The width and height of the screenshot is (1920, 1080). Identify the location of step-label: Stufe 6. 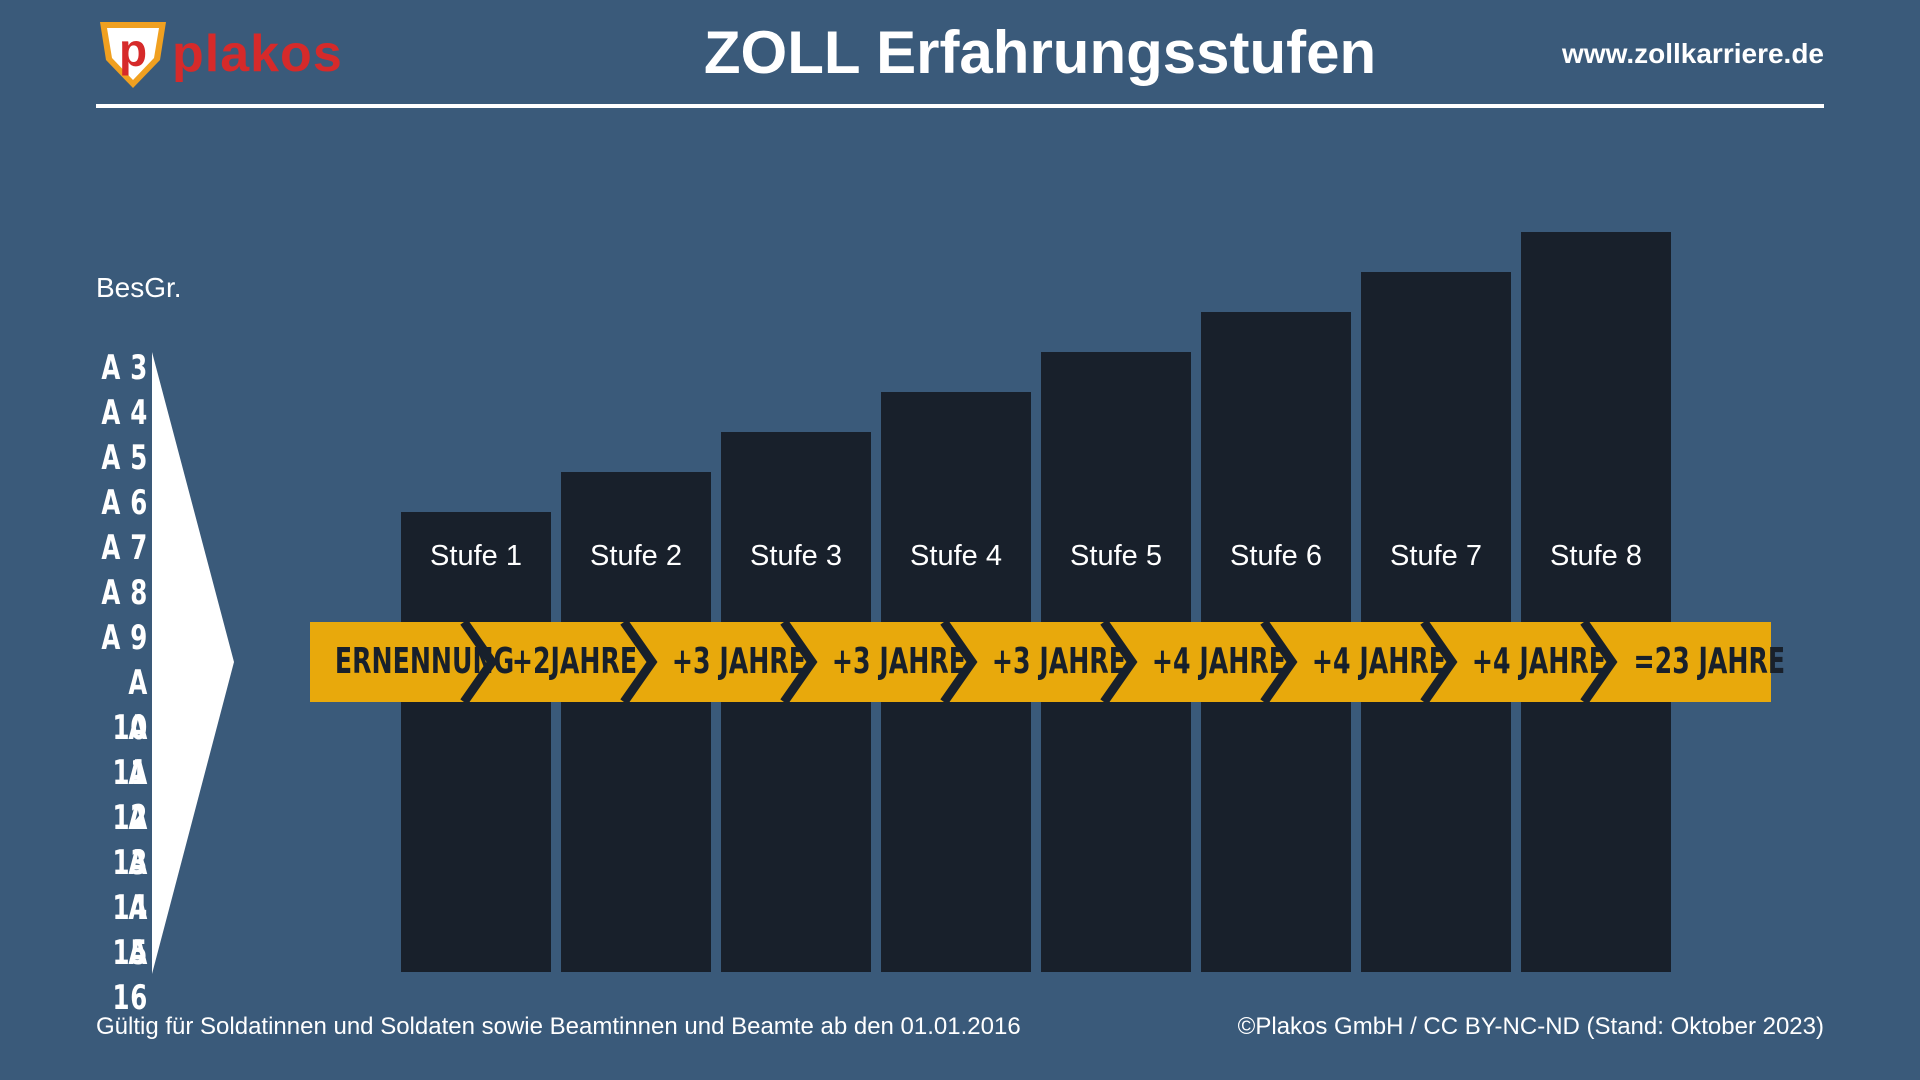
(1276, 556).